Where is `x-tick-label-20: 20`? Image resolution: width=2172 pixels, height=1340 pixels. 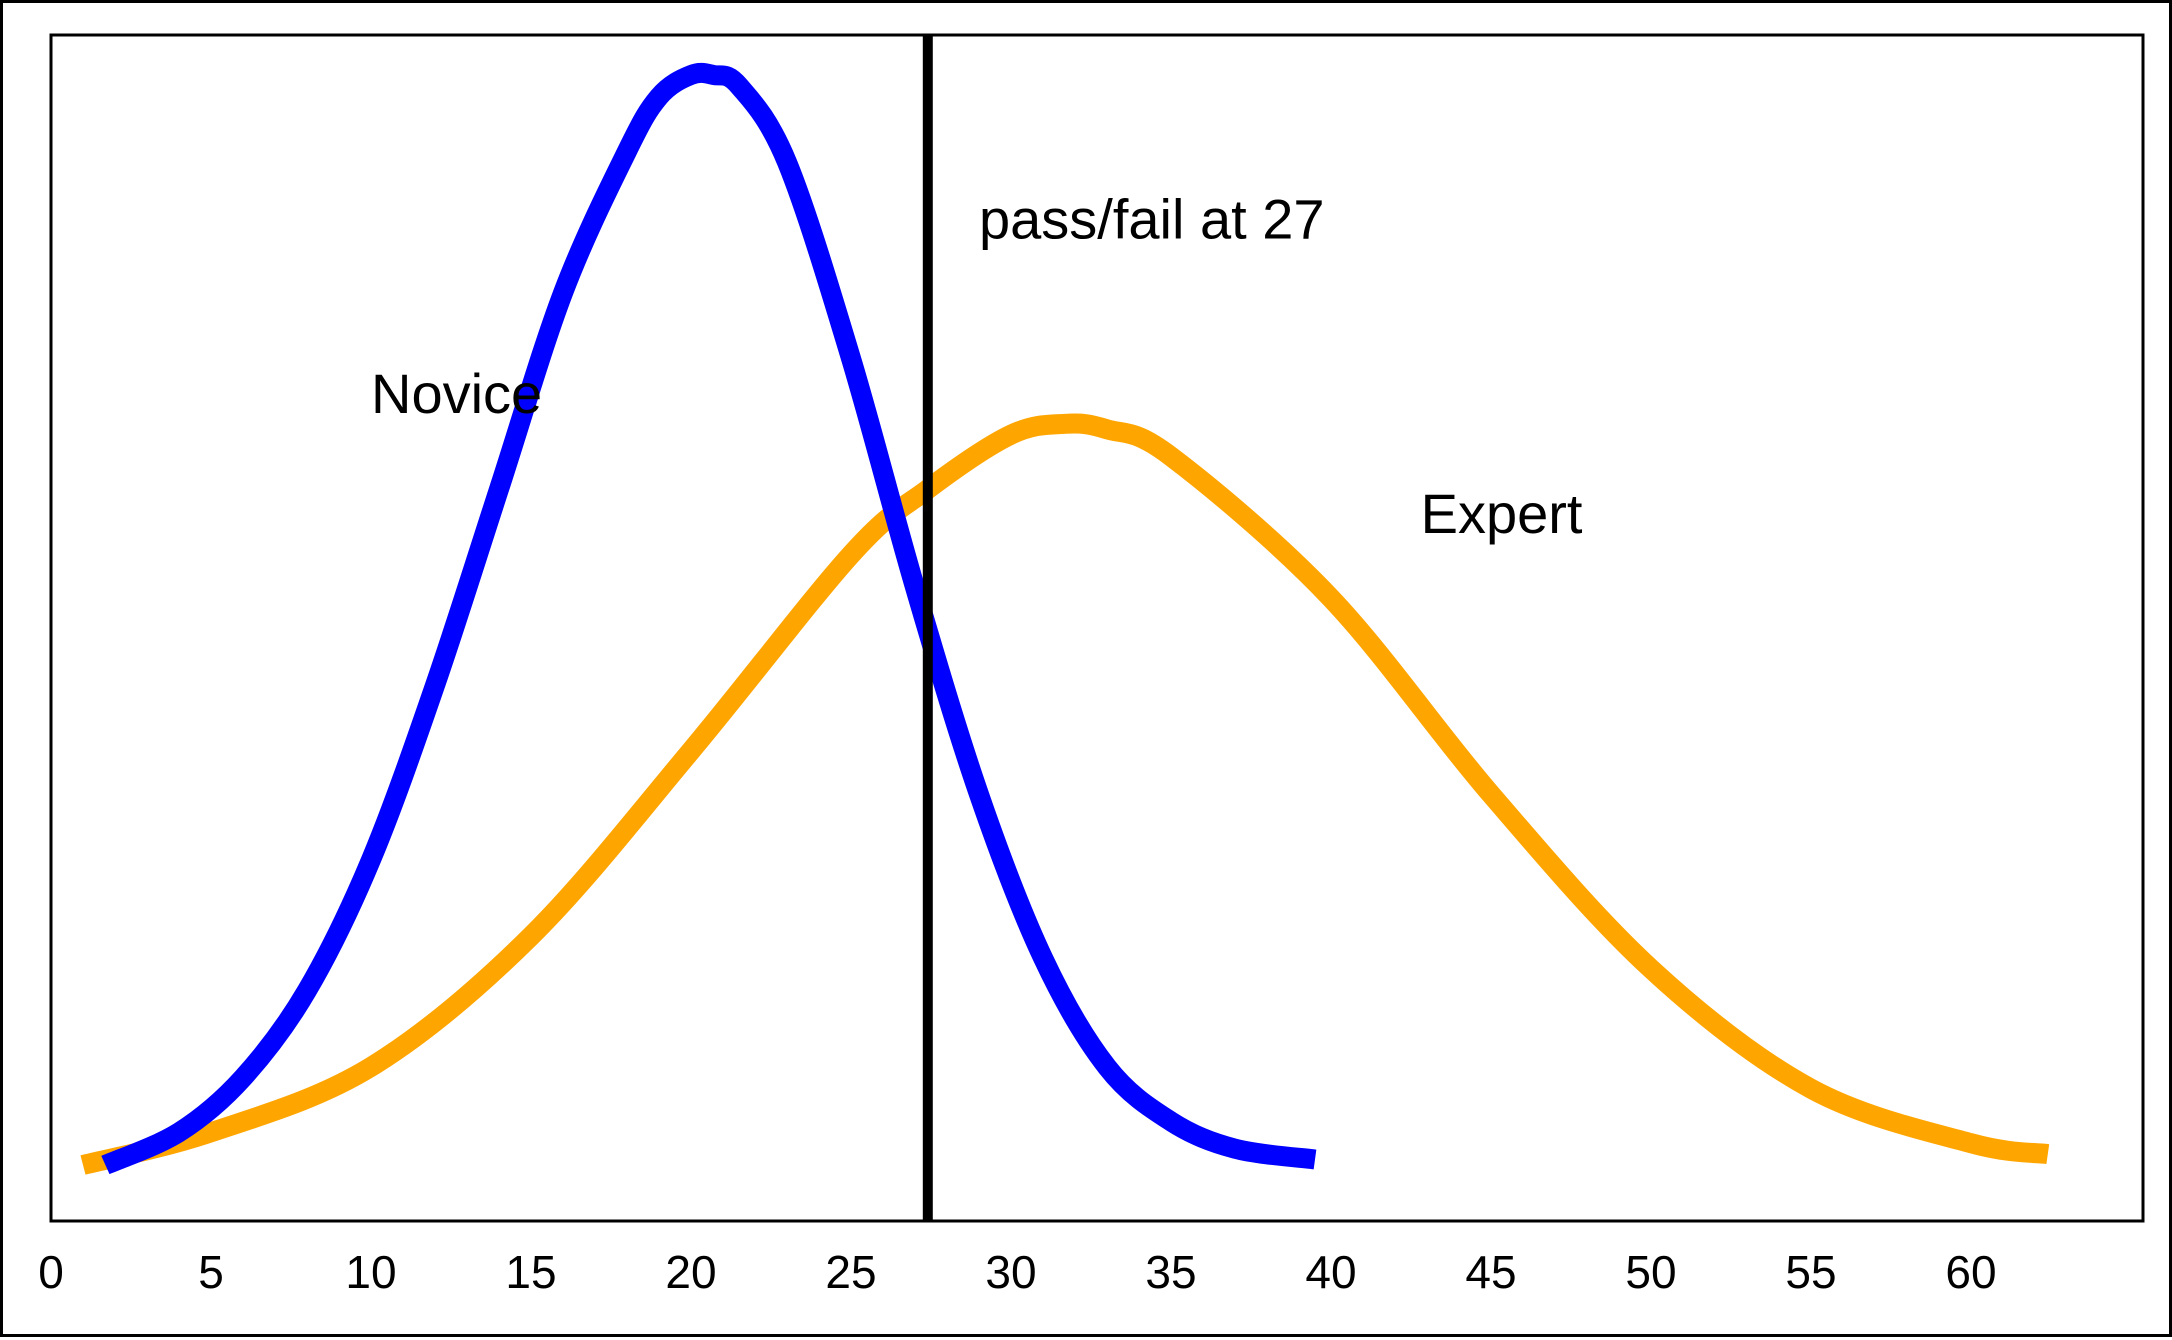 x-tick-label-20: 20 is located at coordinates (690, 1272).